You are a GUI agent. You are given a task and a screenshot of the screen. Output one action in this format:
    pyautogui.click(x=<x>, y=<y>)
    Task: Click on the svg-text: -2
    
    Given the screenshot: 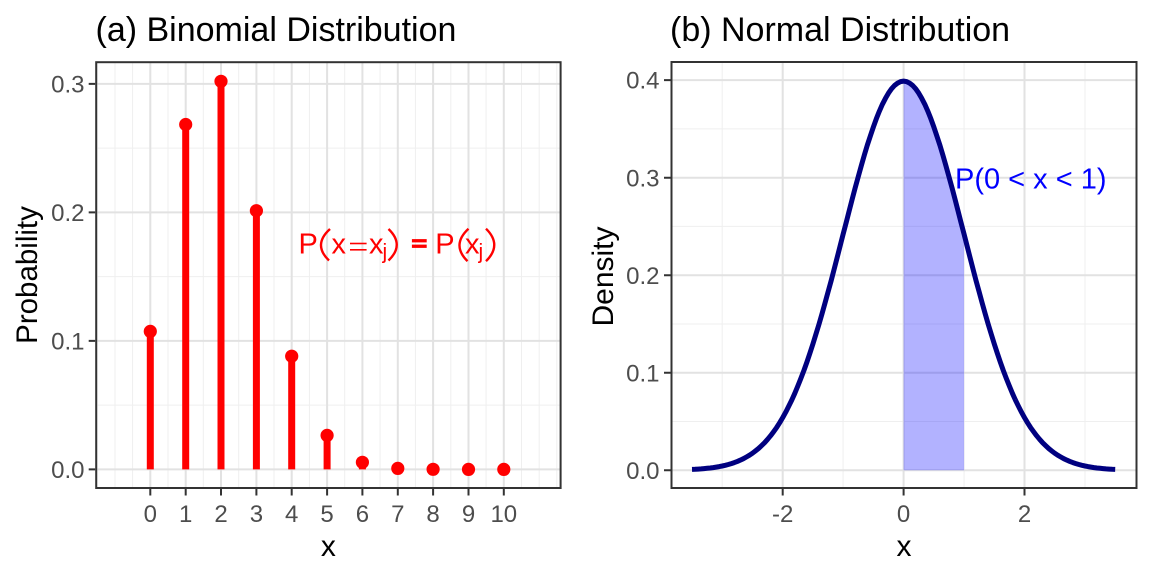 What is the action you would take?
    pyautogui.click(x=782, y=514)
    